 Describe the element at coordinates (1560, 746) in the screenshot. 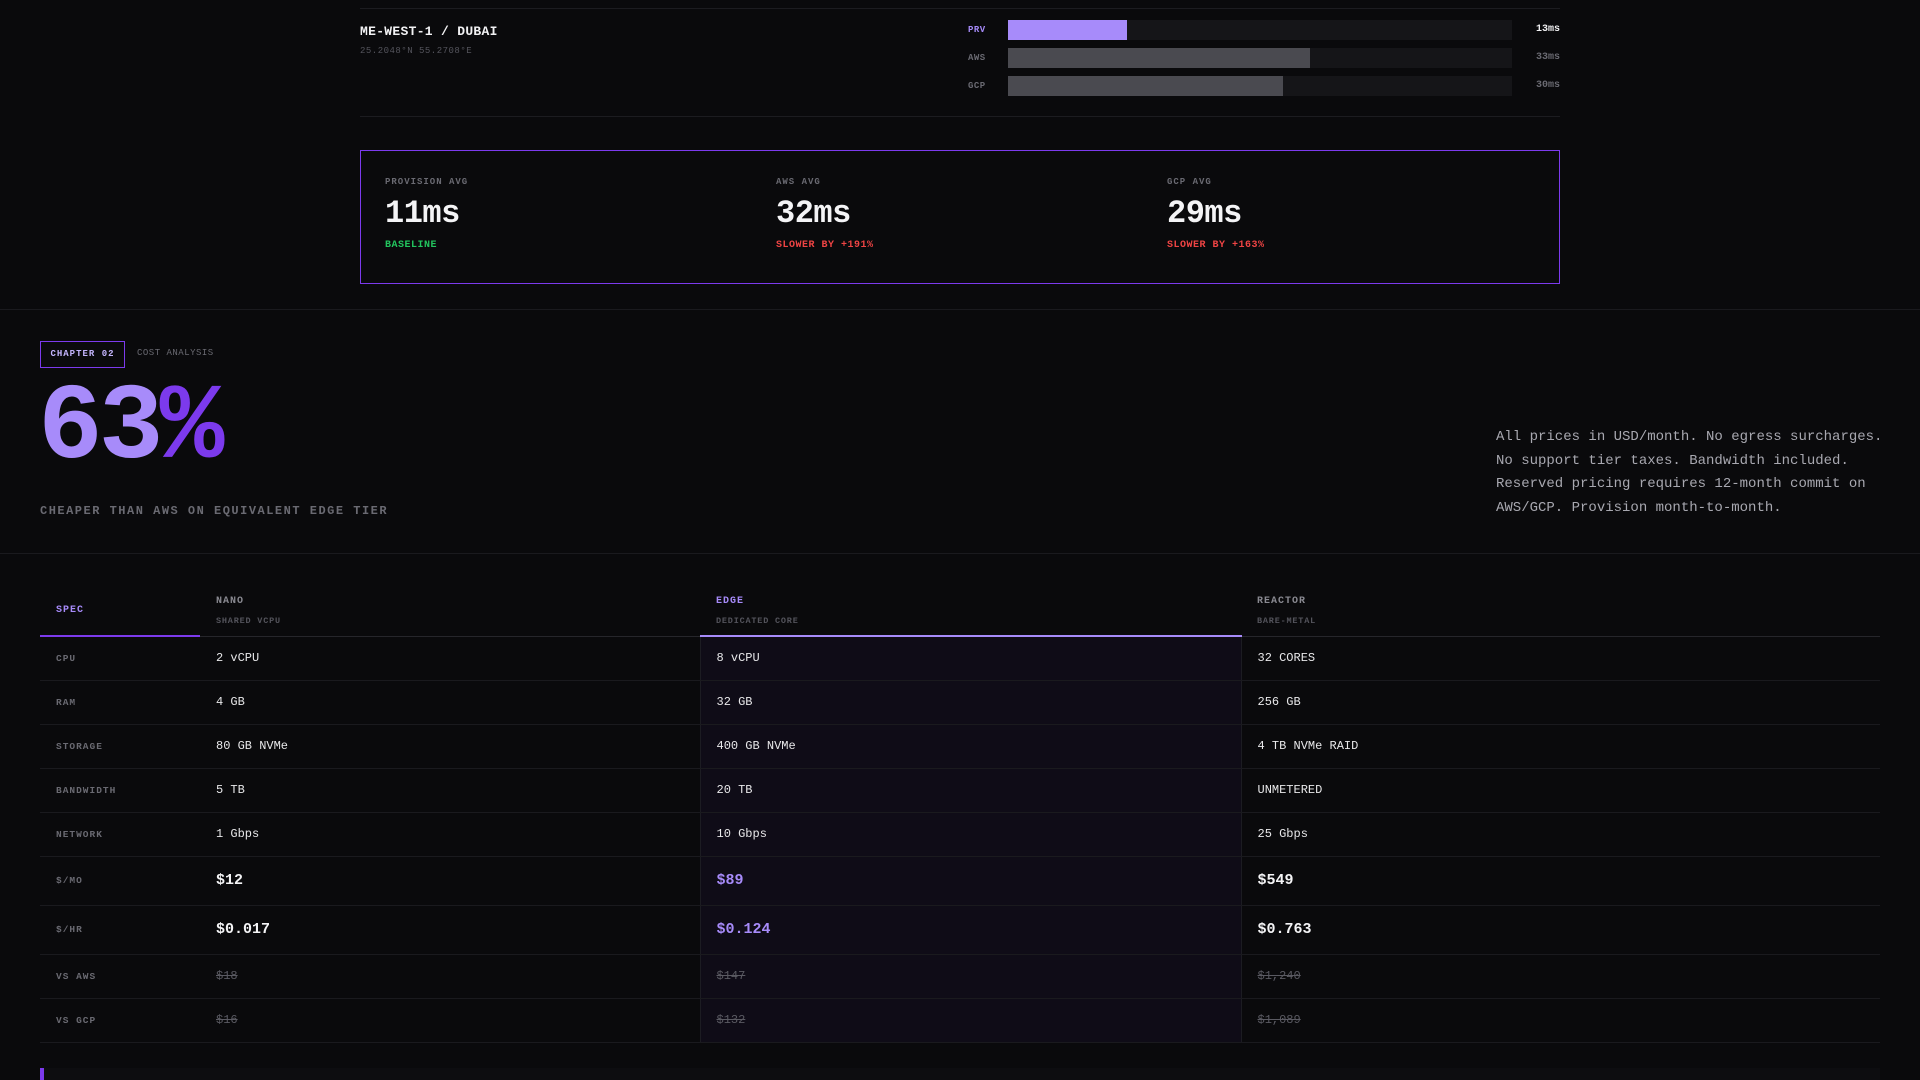

I see `cell-value: 4 TB NVMe RAID` at that location.